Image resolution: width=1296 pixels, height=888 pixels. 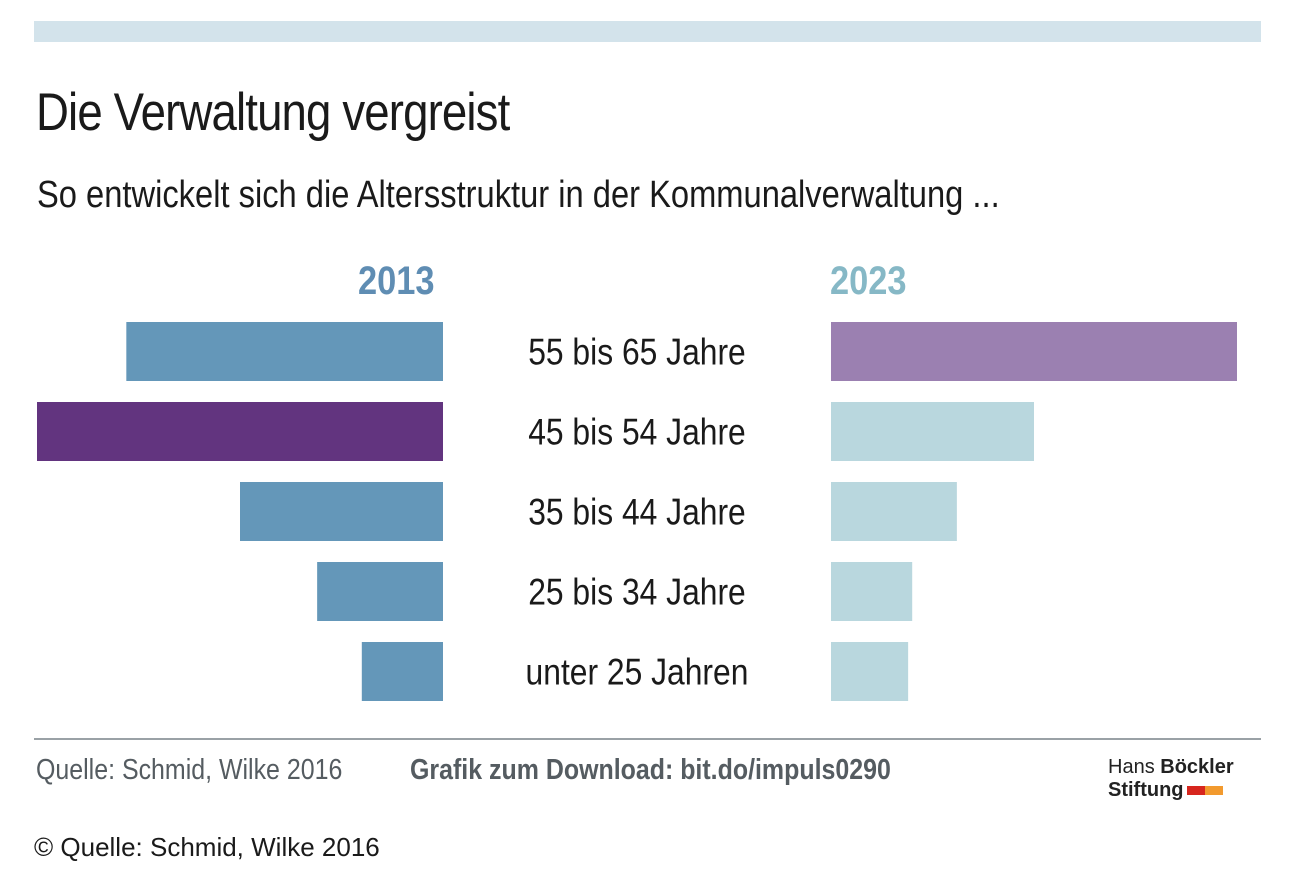 What do you see at coordinates (894, 511) in the screenshot?
I see `bar-2023-35-bis-44-jahre` at bounding box center [894, 511].